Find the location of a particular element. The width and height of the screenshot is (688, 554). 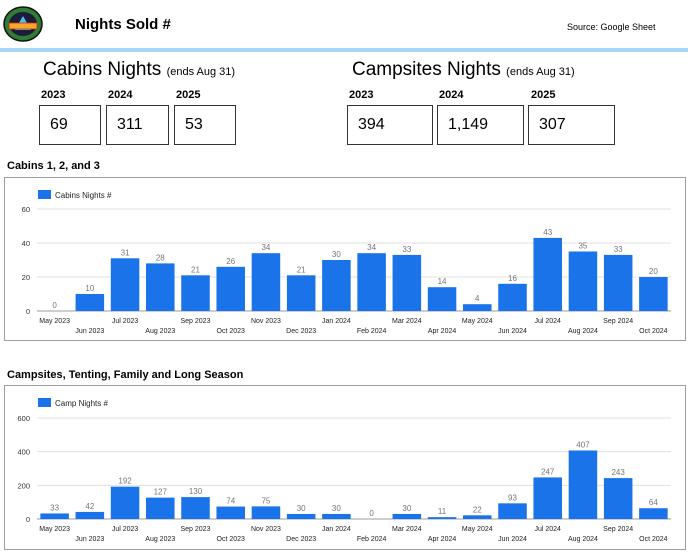

y-tick-label: 40 is located at coordinates (26, 243).